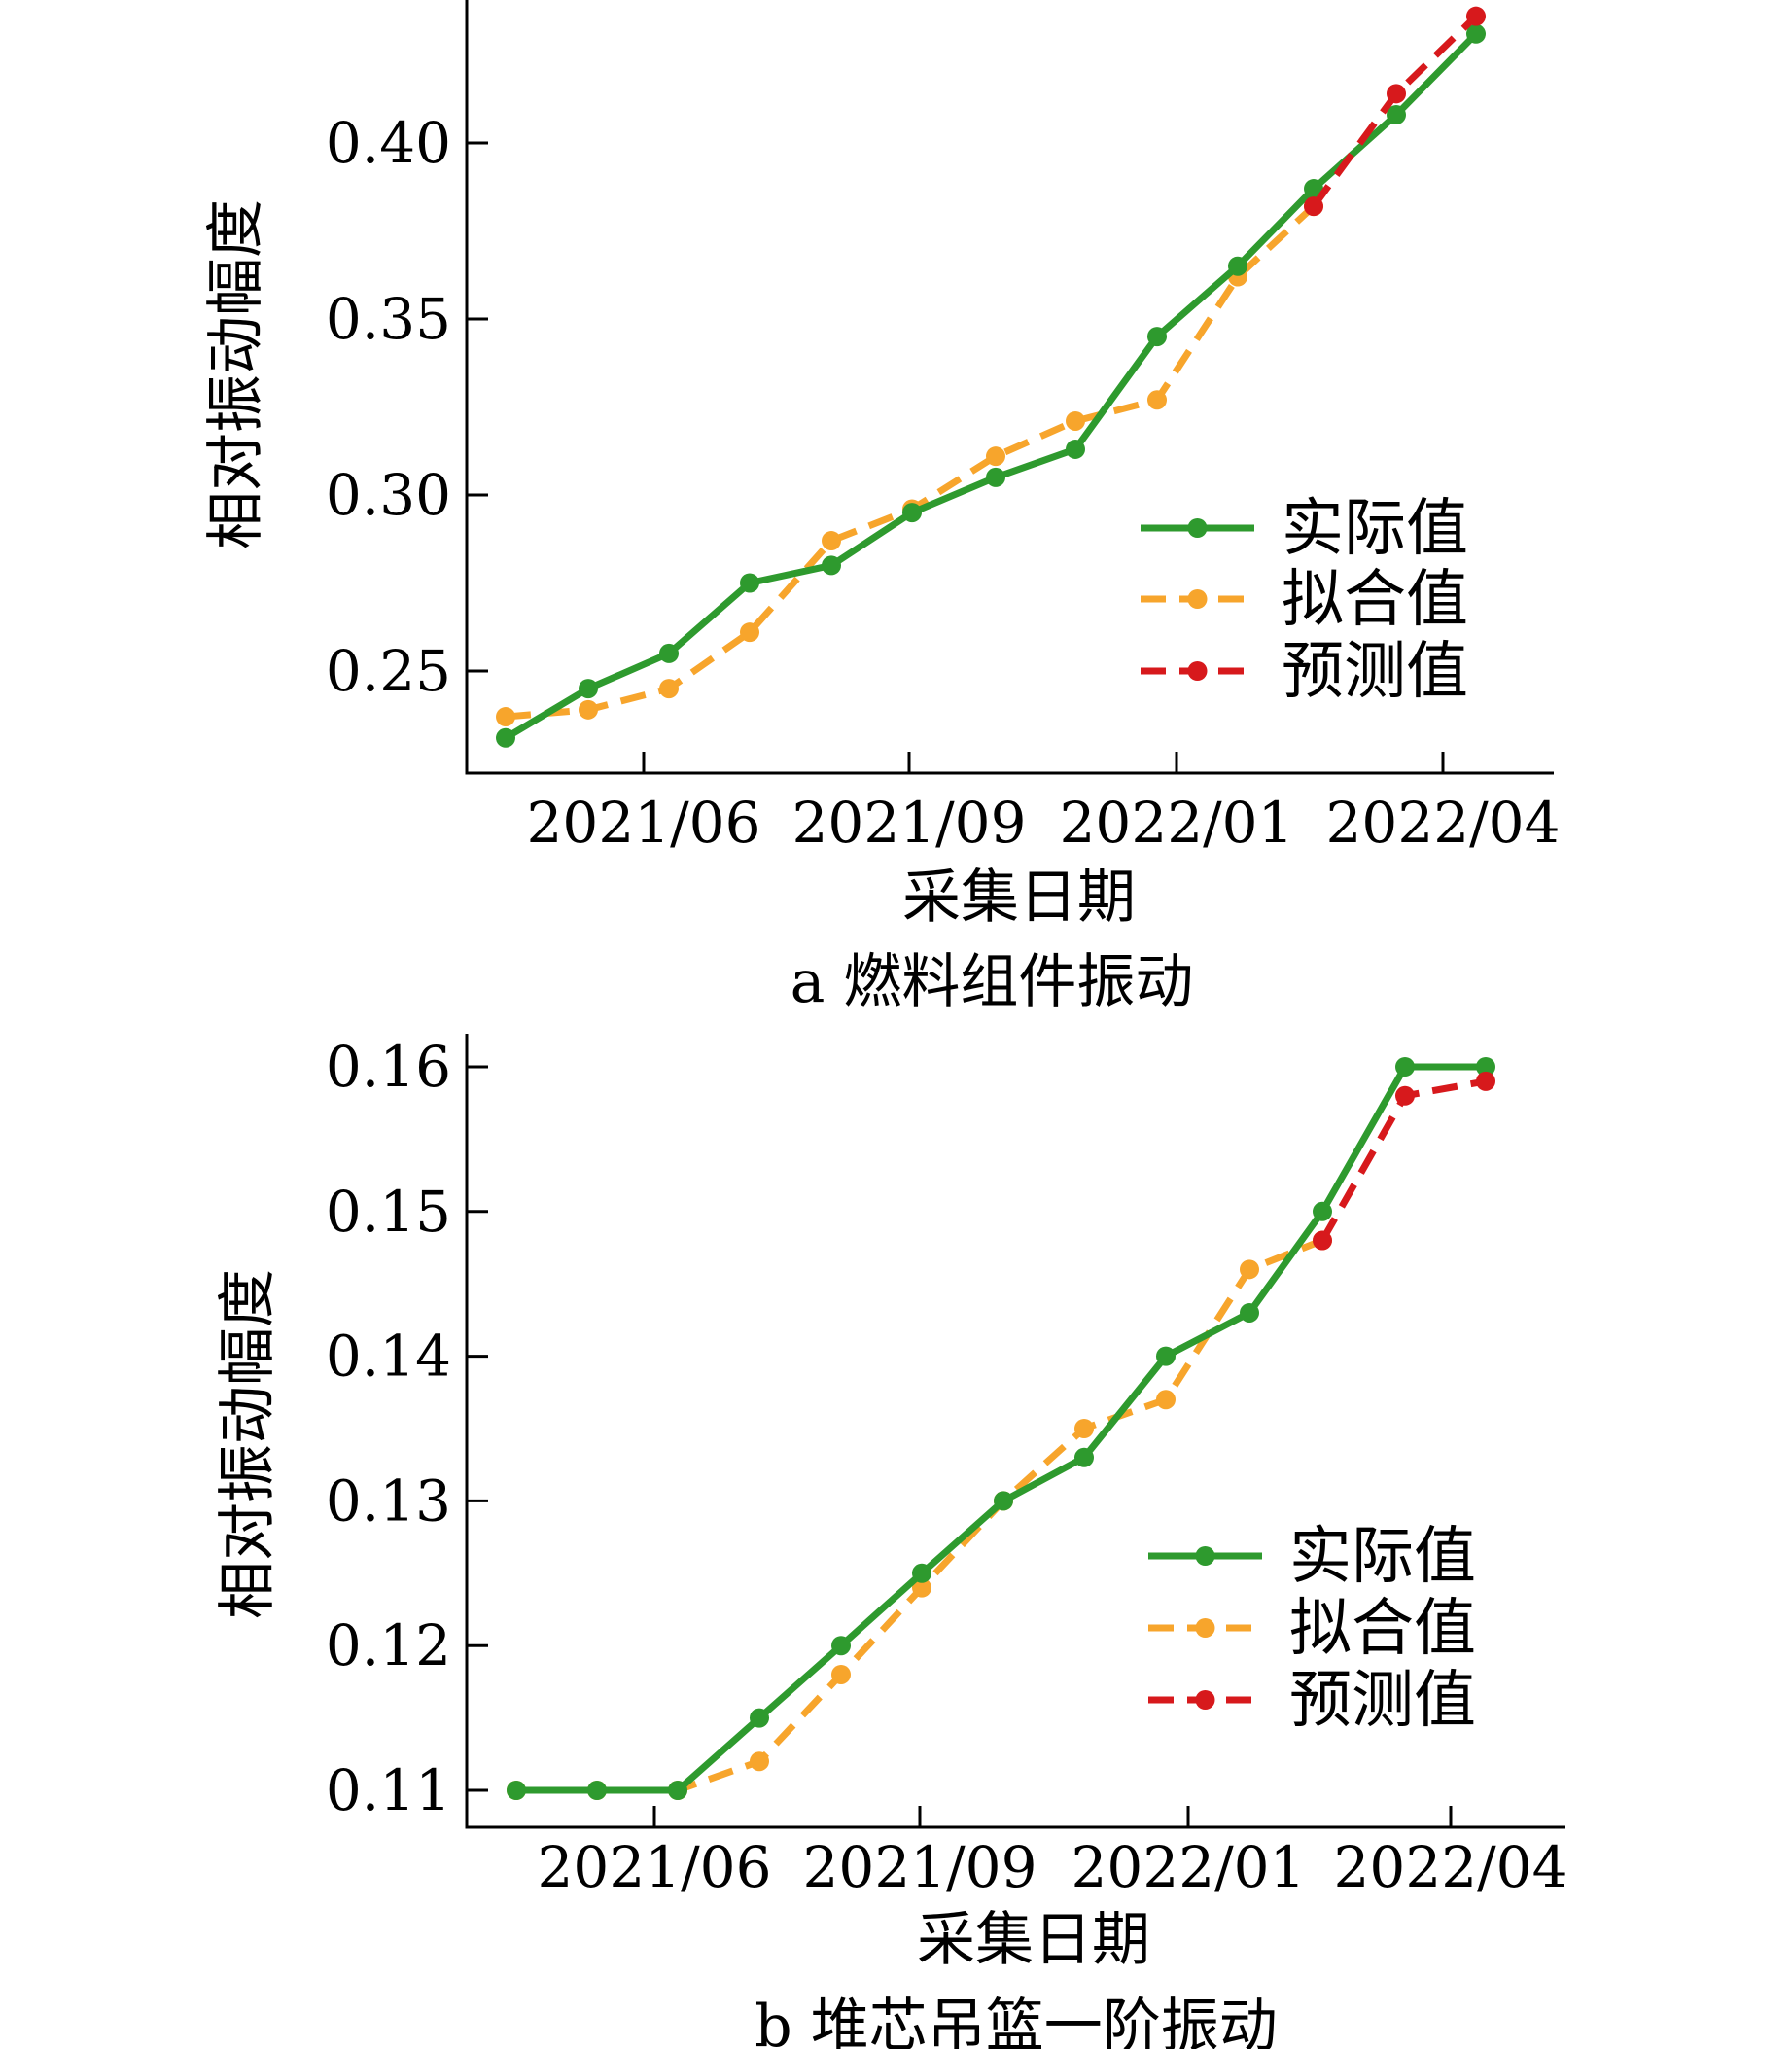 This screenshot has height=2049, width=1792. What do you see at coordinates (388, 1212) in the screenshot?
I see `y-tick-label: 0.15` at bounding box center [388, 1212].